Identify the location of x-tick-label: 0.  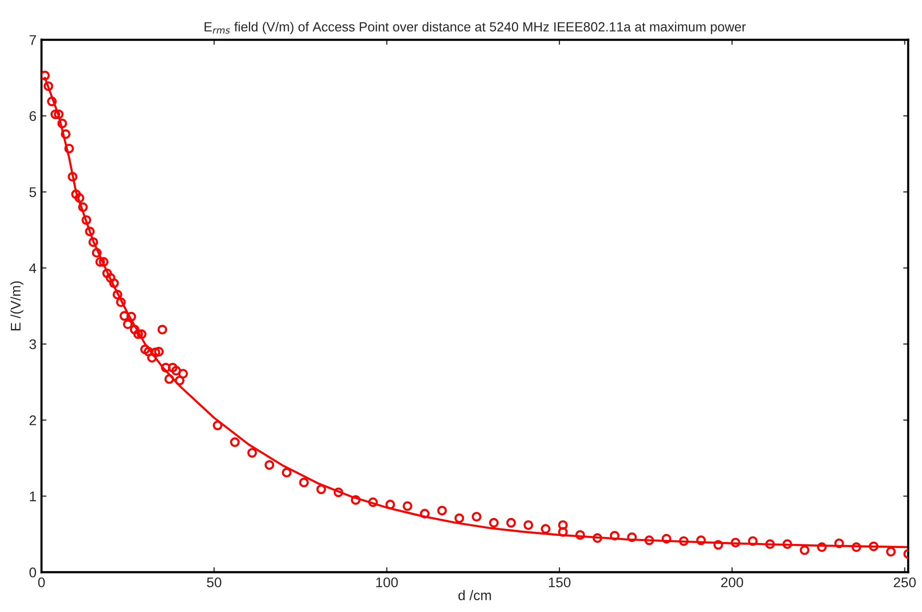
(41, 582).